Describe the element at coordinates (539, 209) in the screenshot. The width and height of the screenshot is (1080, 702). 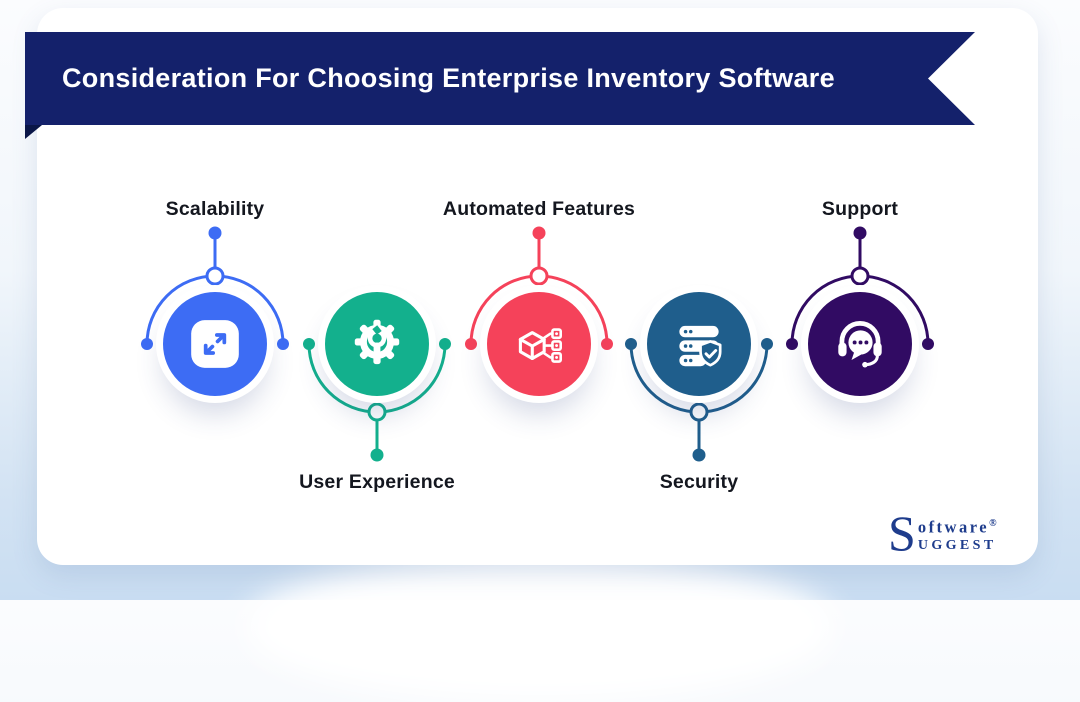
I see `item-label: Automated Features` at that location.